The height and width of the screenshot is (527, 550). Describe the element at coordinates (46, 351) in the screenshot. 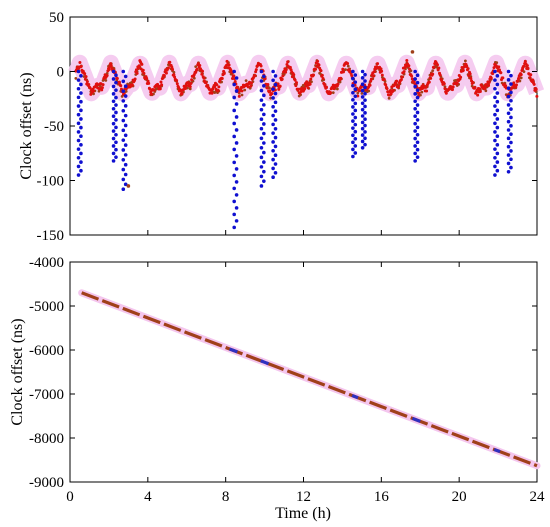

I see `bottom-y-tick-label: -6000` at that location.